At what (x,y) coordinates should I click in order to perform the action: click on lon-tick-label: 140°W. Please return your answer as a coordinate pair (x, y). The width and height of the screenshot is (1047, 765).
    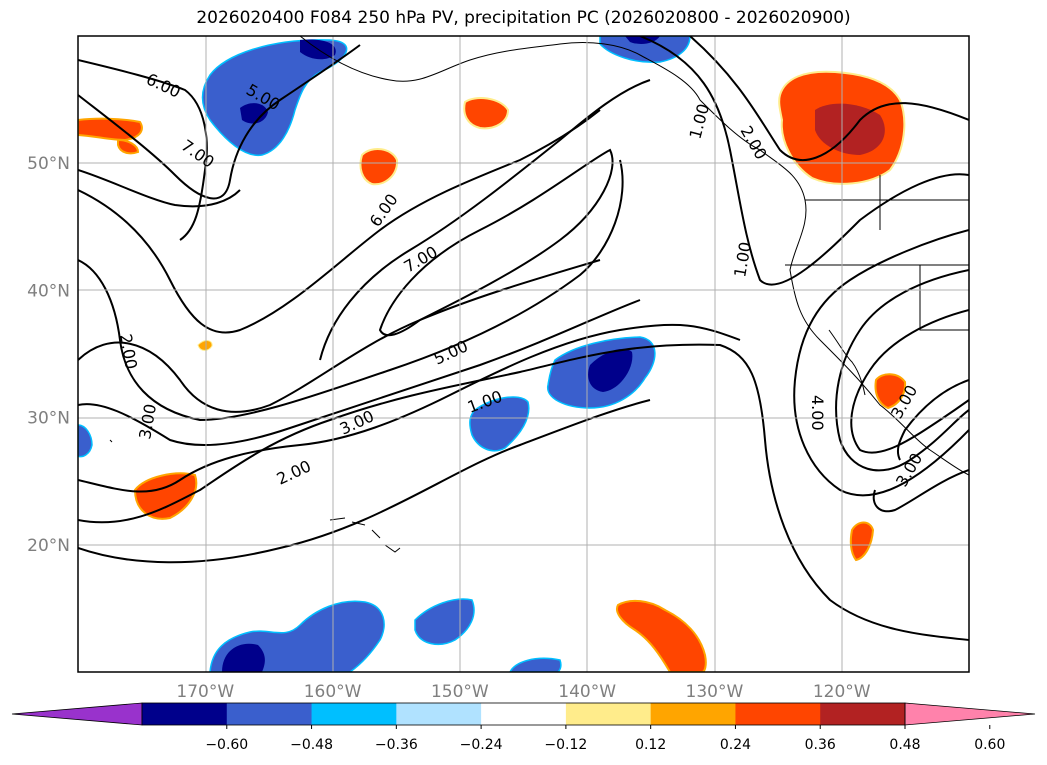
    Looking at the image, I should click on (587, 692).